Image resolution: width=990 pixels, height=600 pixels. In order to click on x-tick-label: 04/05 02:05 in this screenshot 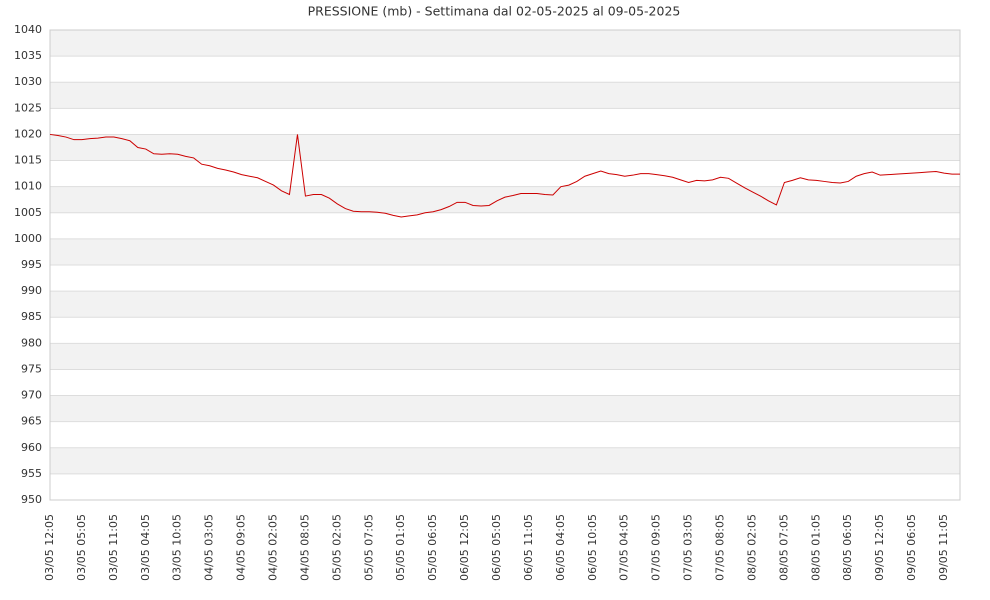, I will do `click(273, 547)`.